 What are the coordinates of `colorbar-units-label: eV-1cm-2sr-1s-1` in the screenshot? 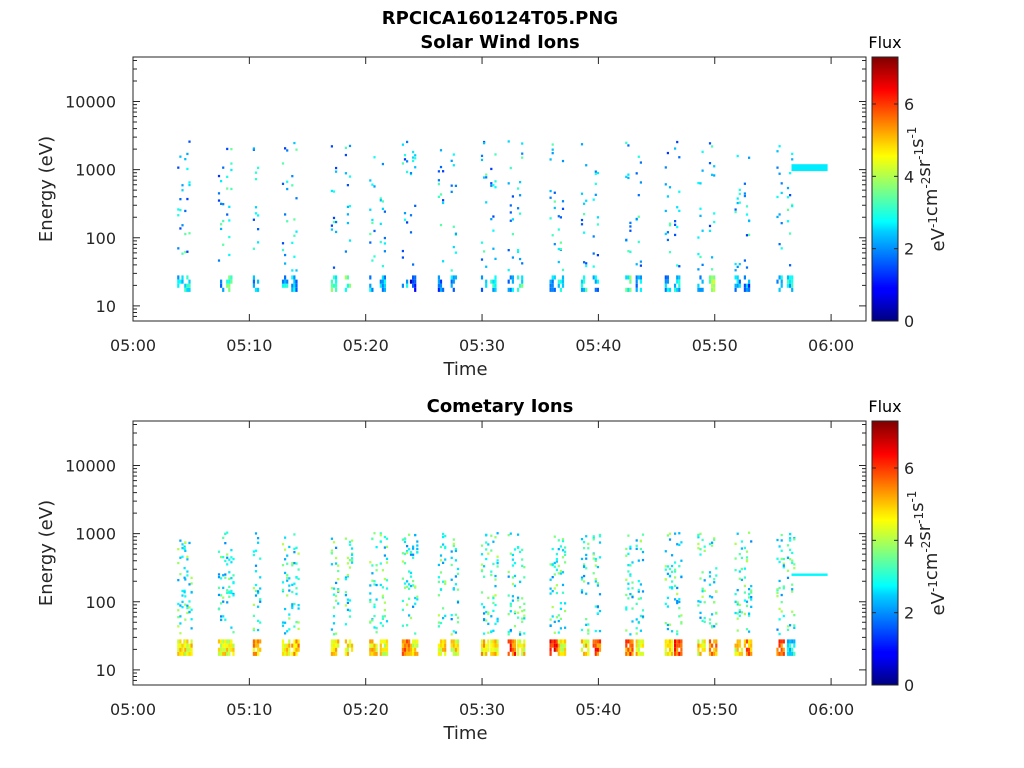 It's located at (927, 553).